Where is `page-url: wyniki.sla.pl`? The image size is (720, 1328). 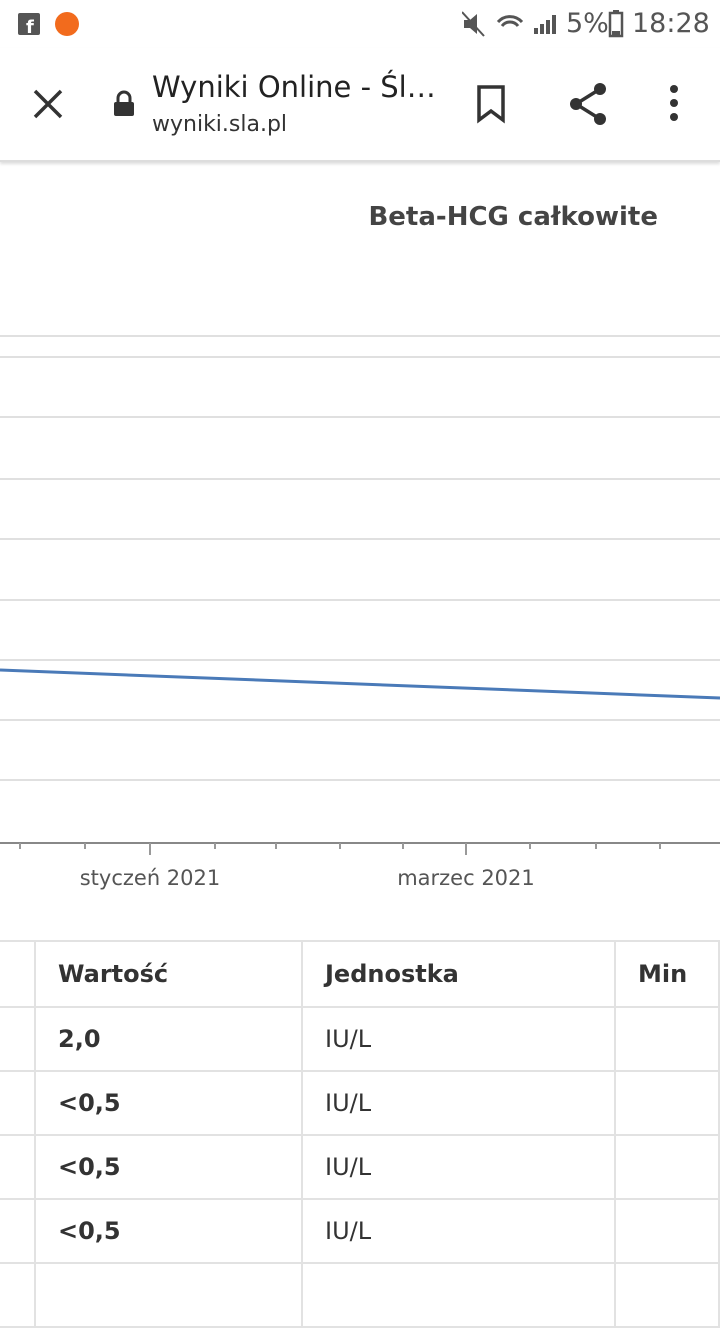 page-url: wyniki.sla.pl is located at coordinates (220, 124).